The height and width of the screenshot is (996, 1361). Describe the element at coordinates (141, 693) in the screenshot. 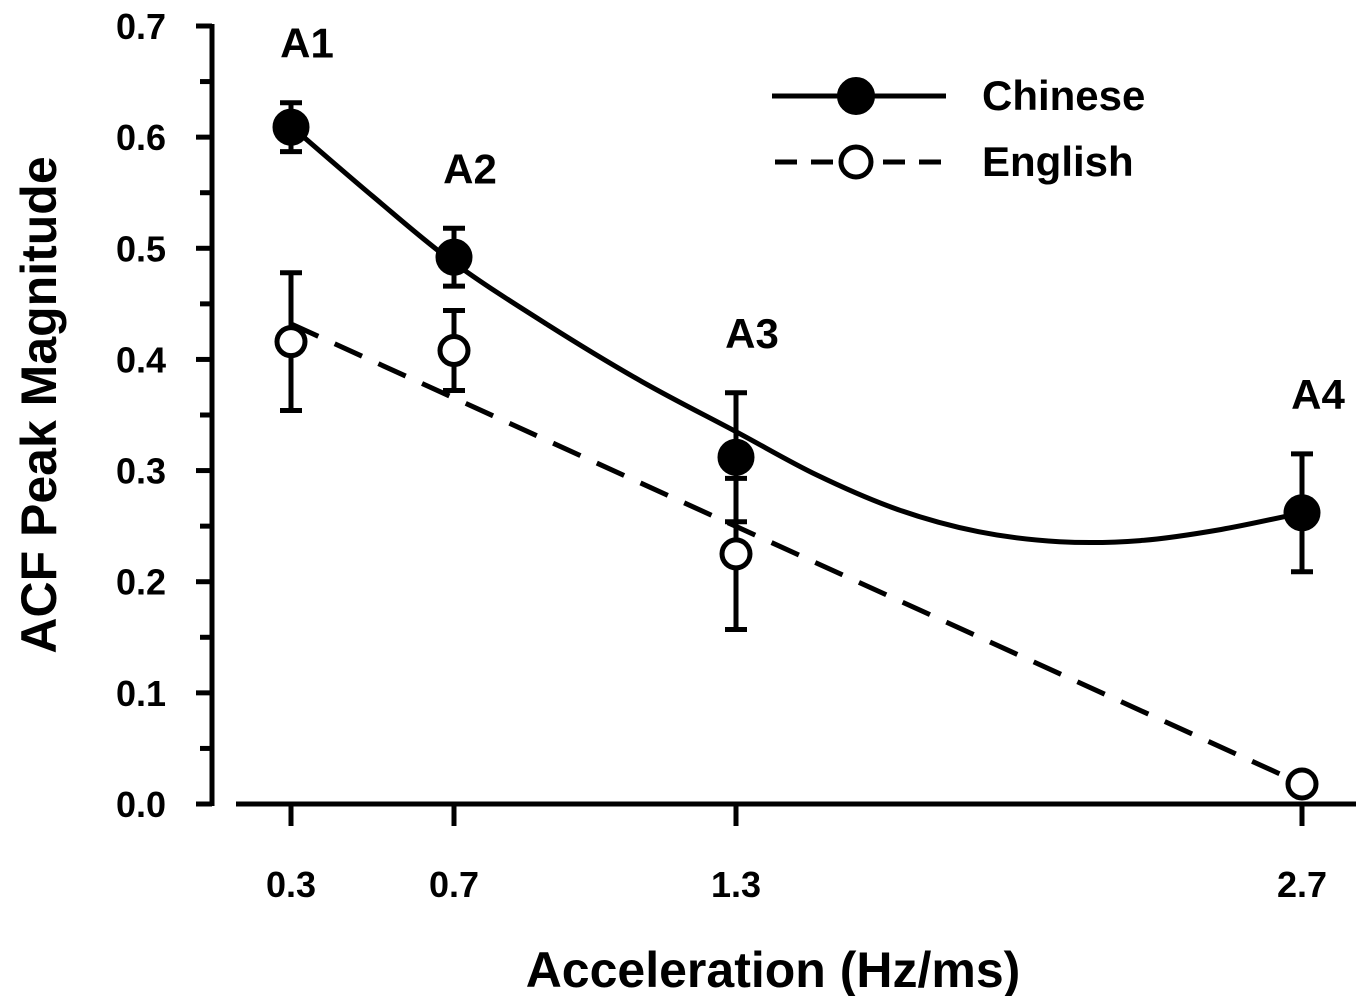

I see `y-tick-label: 0.1` at that location.